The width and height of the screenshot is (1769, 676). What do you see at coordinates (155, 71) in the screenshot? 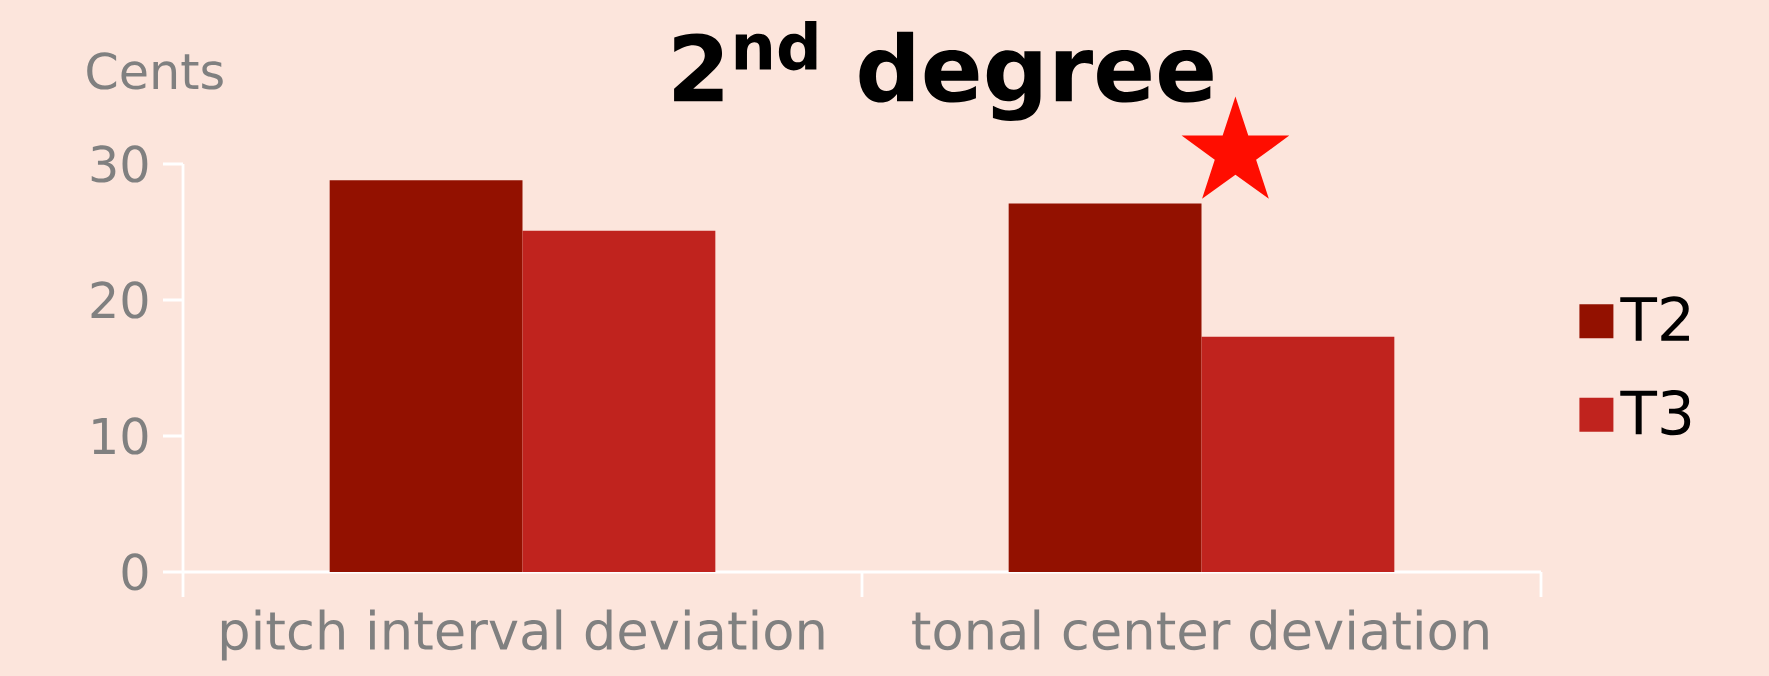
I see `y-axis-title: Cents` at bounding box center [155, 71].